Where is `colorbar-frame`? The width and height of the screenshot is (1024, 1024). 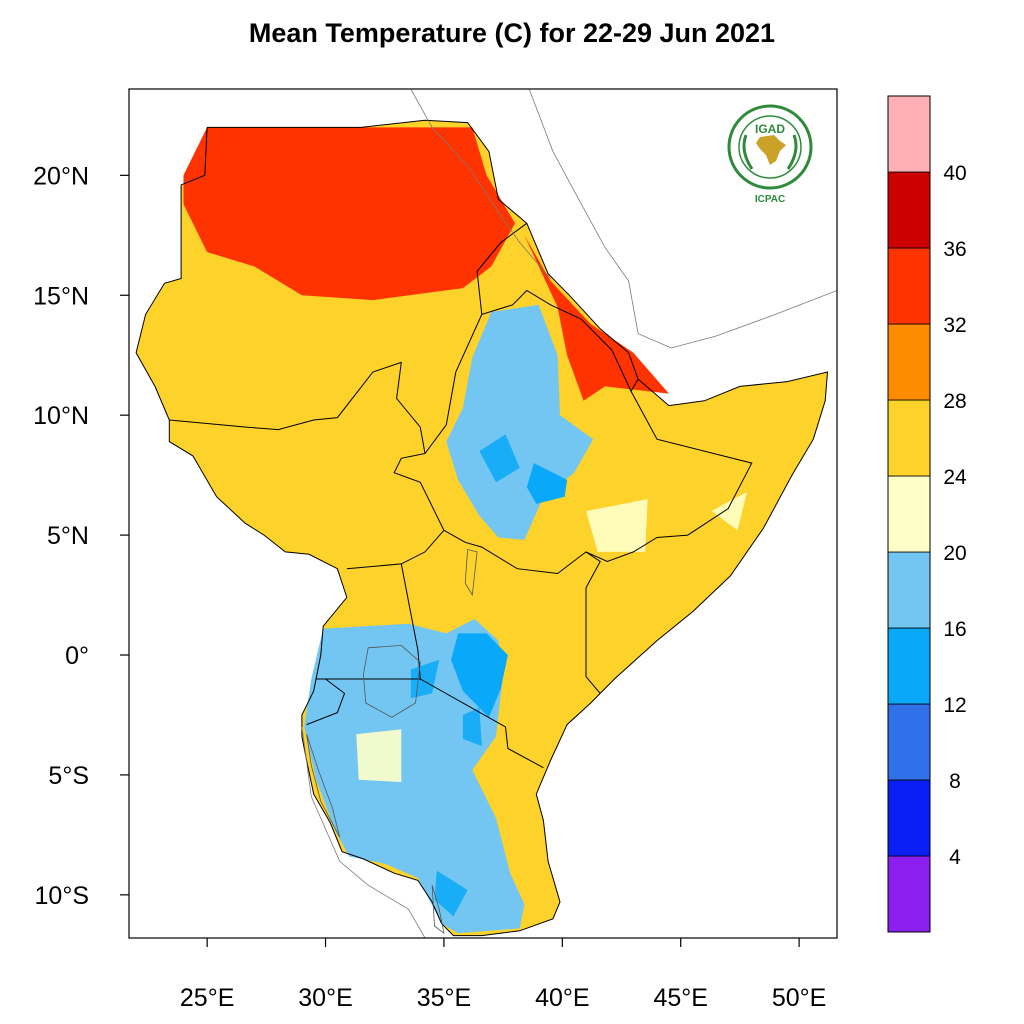 colorbar-frame is located at coordinates (909, 514).